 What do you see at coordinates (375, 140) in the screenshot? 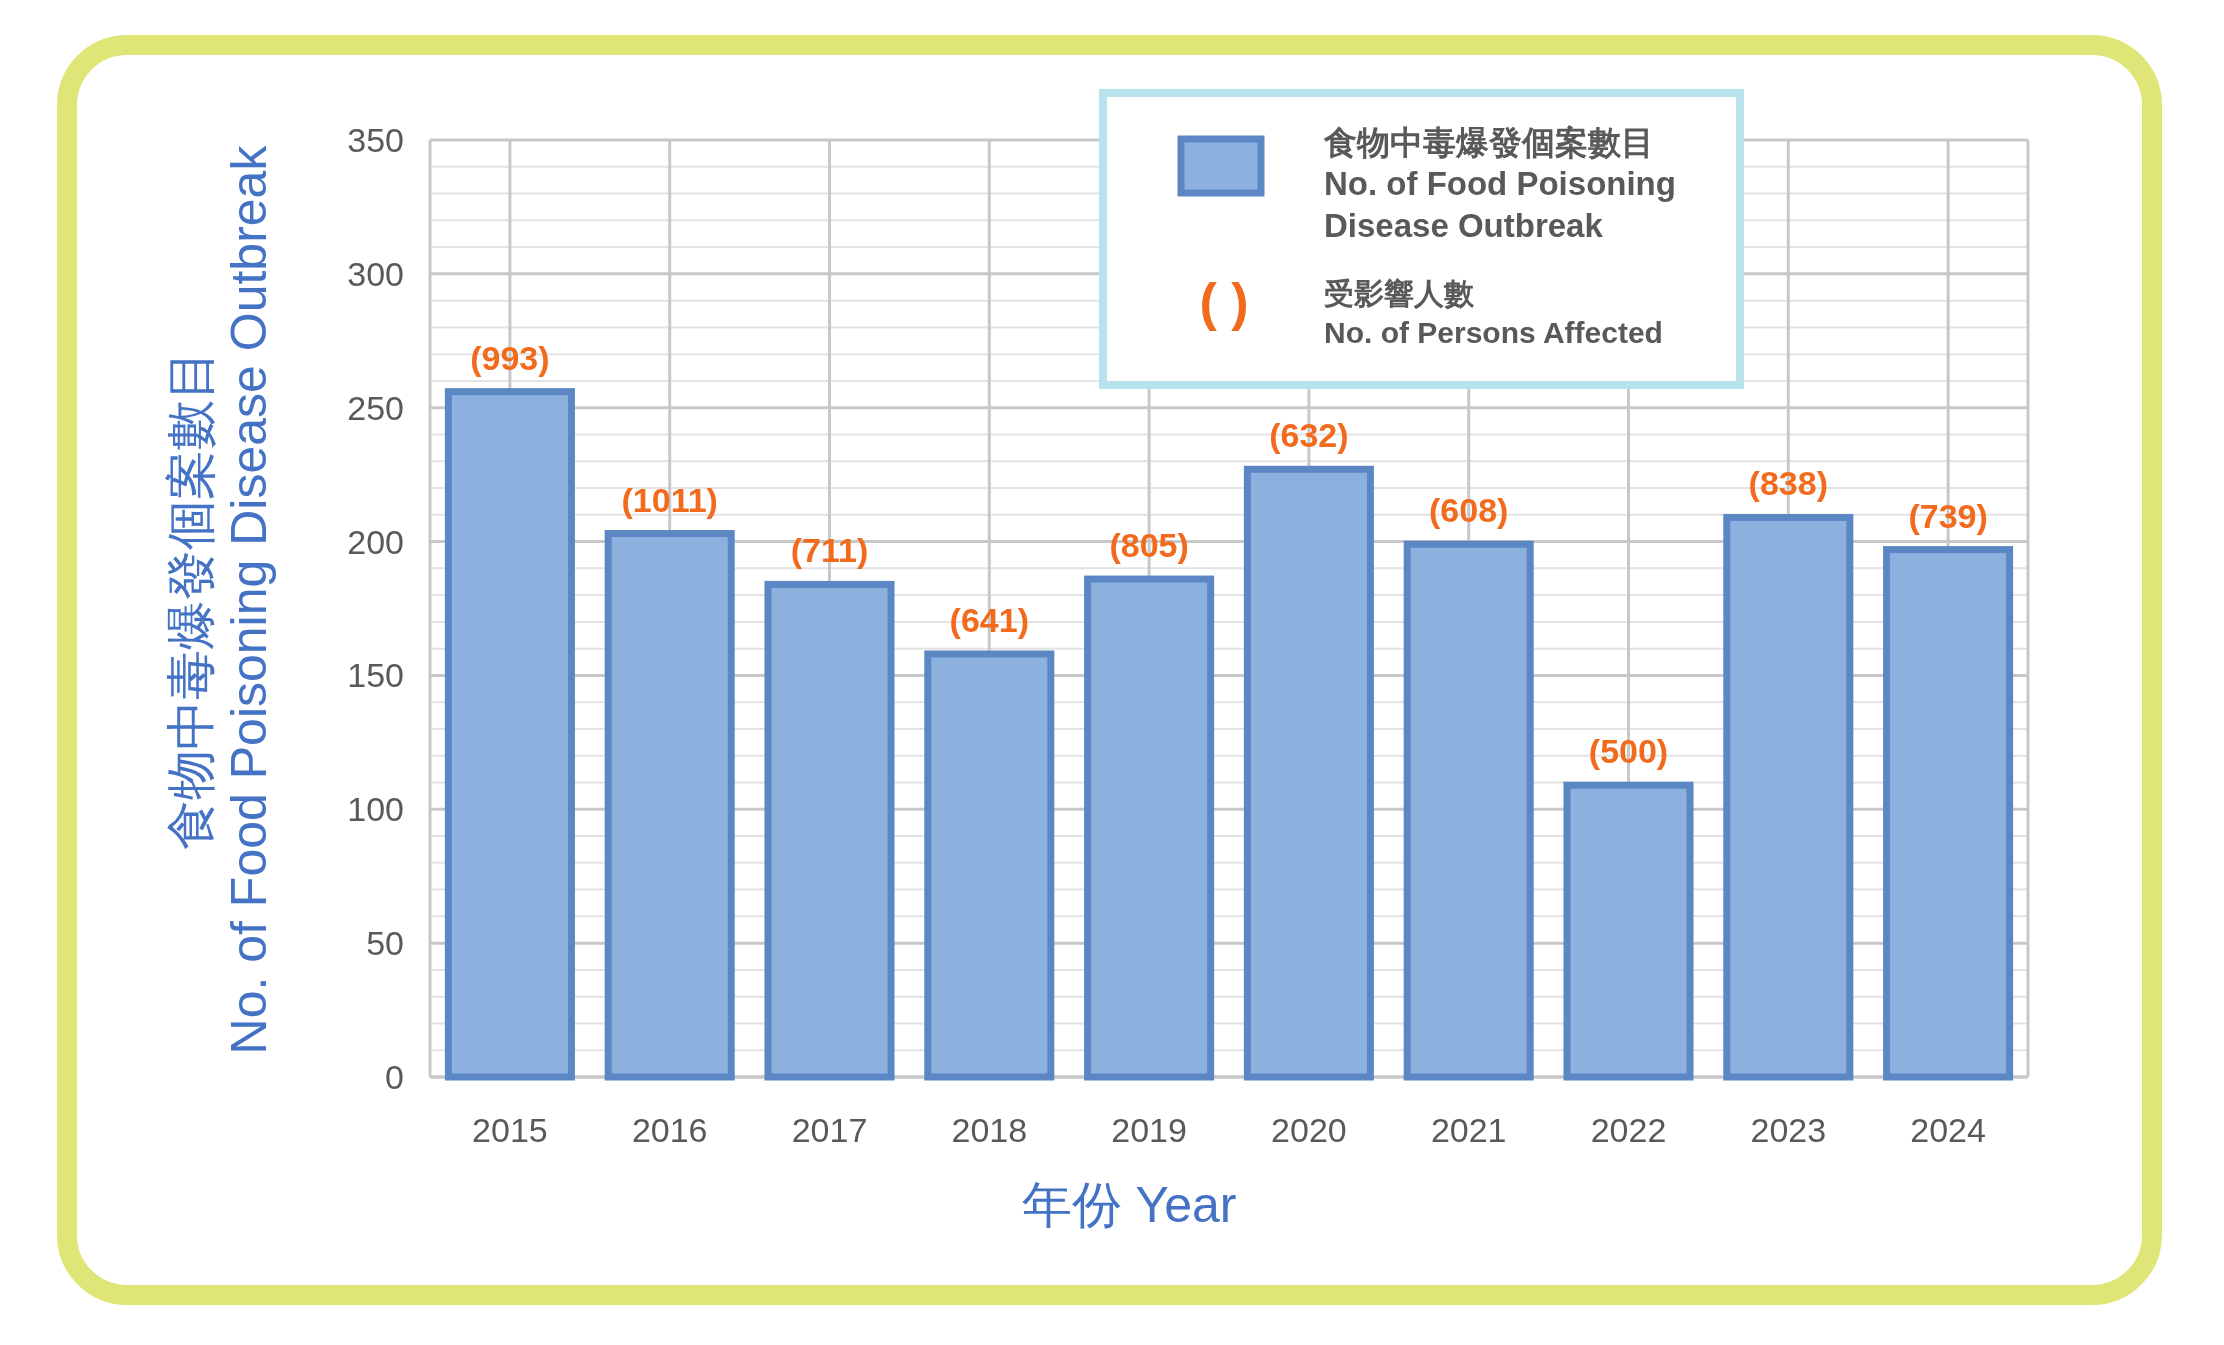
I see `y-tick-label: 350` at bounding box center [375, 140].